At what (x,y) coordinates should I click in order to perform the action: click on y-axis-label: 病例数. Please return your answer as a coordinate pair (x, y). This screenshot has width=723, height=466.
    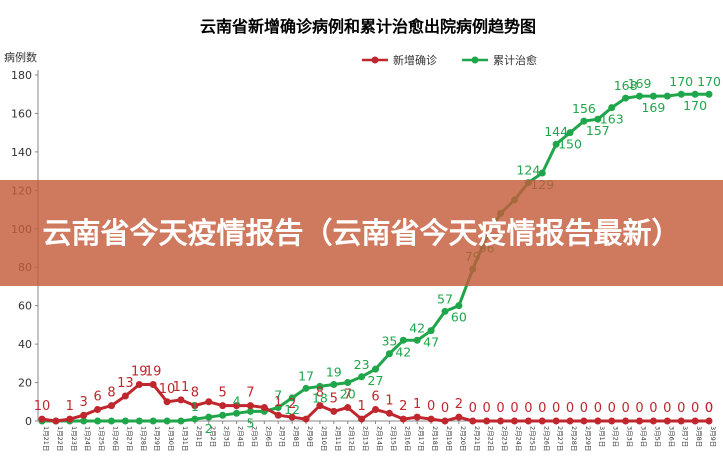
    Looking at the image, I should click on (20, 57).